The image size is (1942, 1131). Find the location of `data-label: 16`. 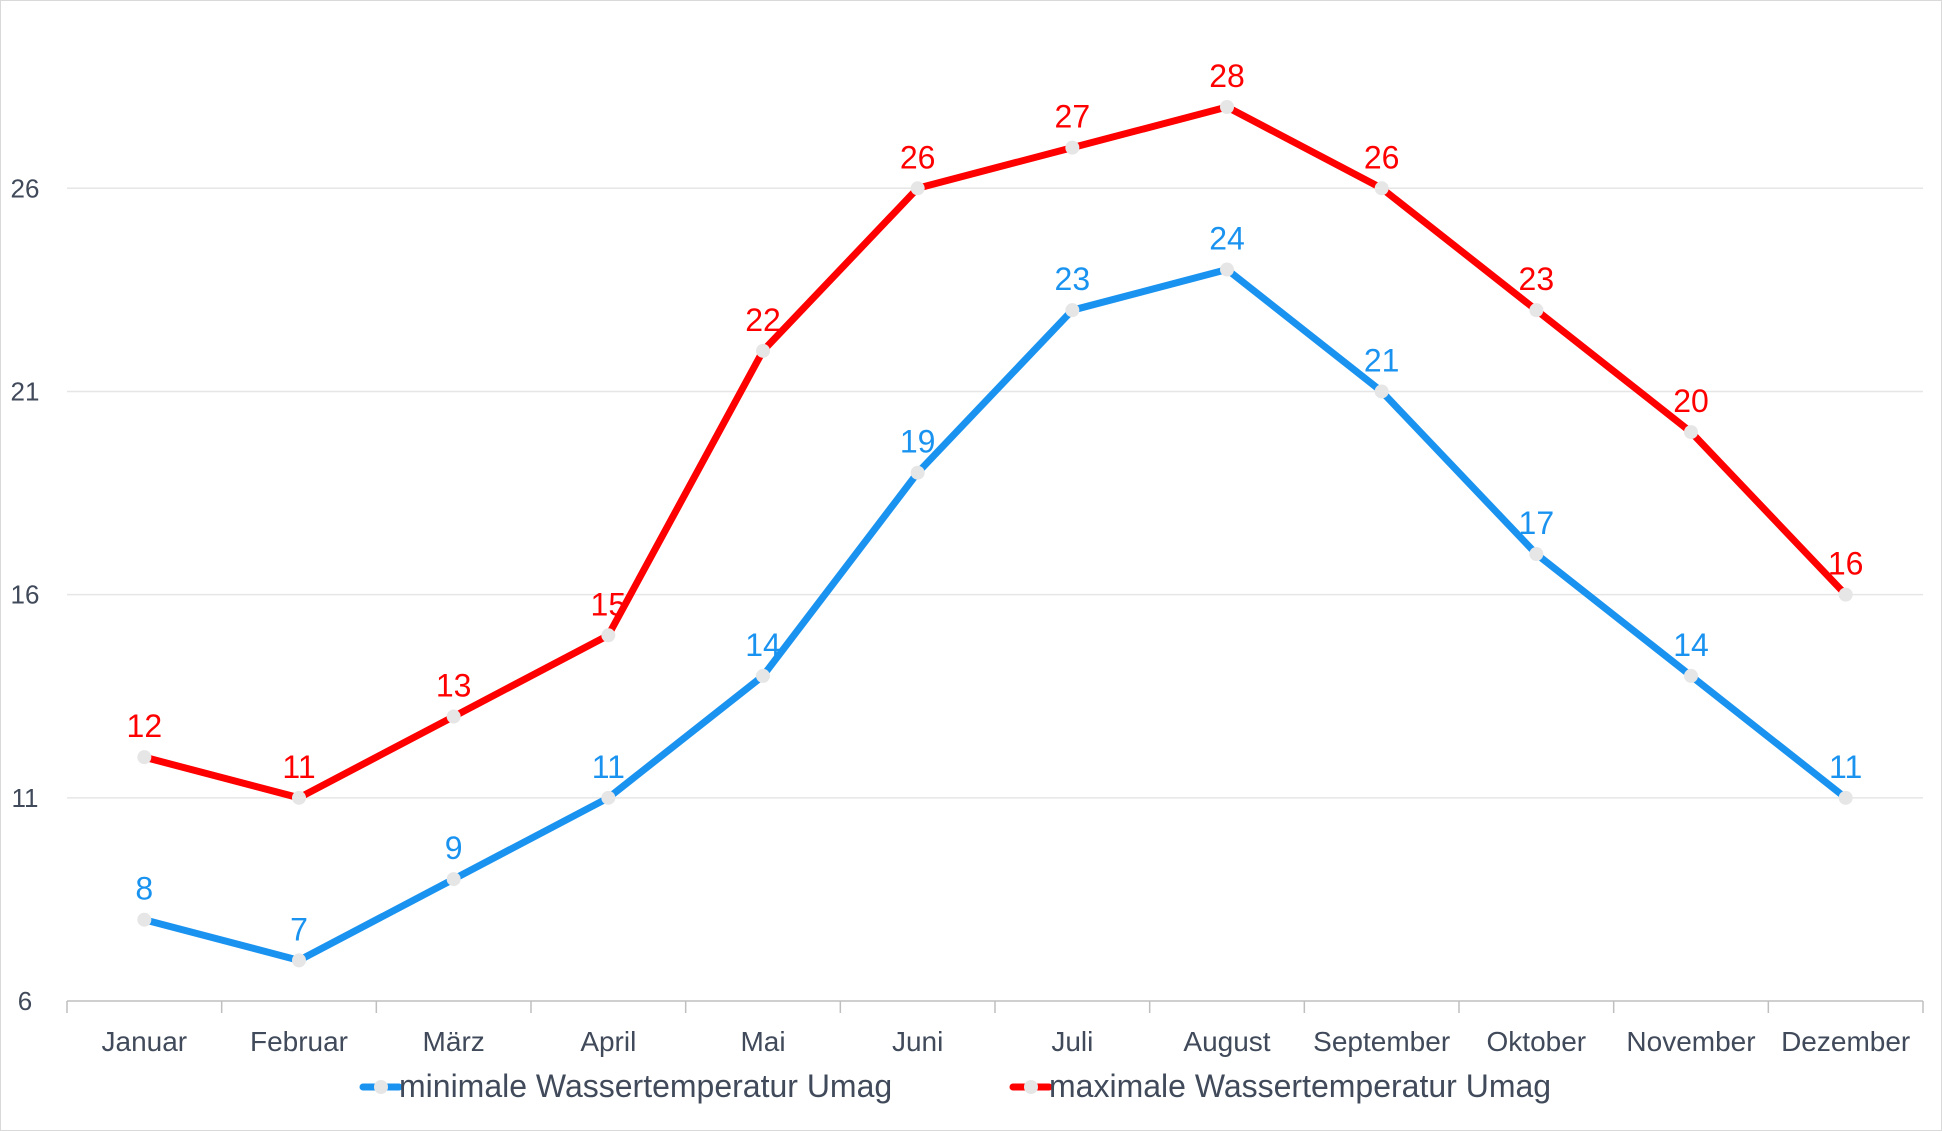

data-label: 16 is located at coordinates (1846, 564).